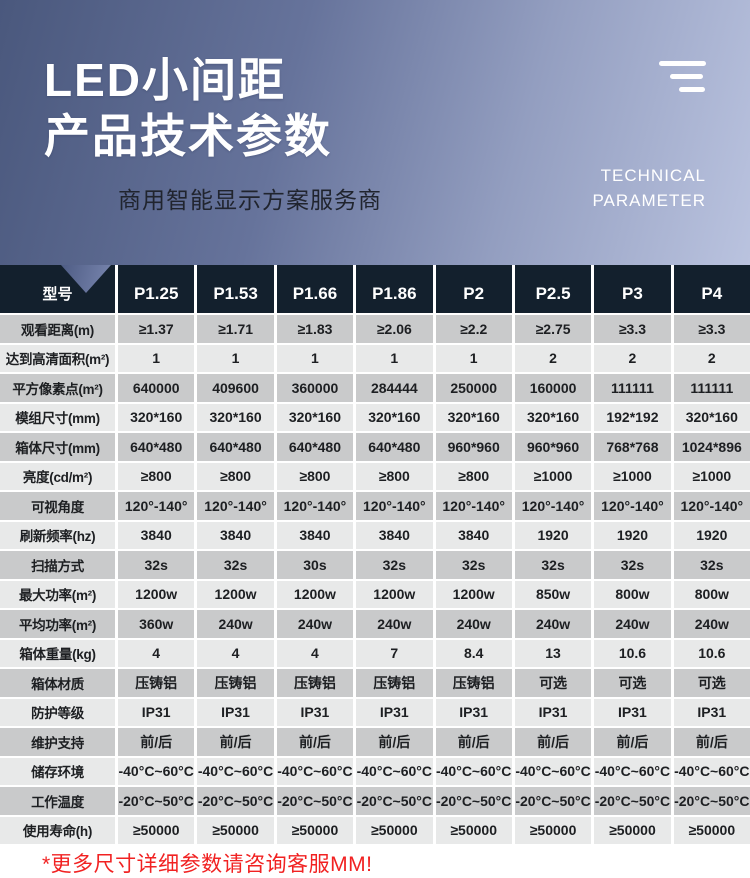  Describe the element at coordinates (632, 289) in the screenshot. I see `column-header-6: P3` at that location.